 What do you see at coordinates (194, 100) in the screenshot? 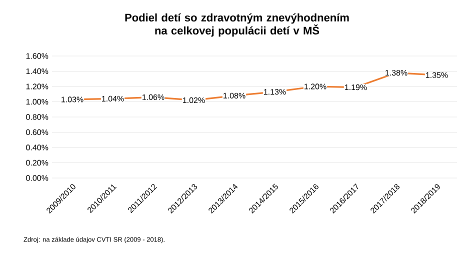
I see `data-label: 1.02%` at bounding box center [194, 100].